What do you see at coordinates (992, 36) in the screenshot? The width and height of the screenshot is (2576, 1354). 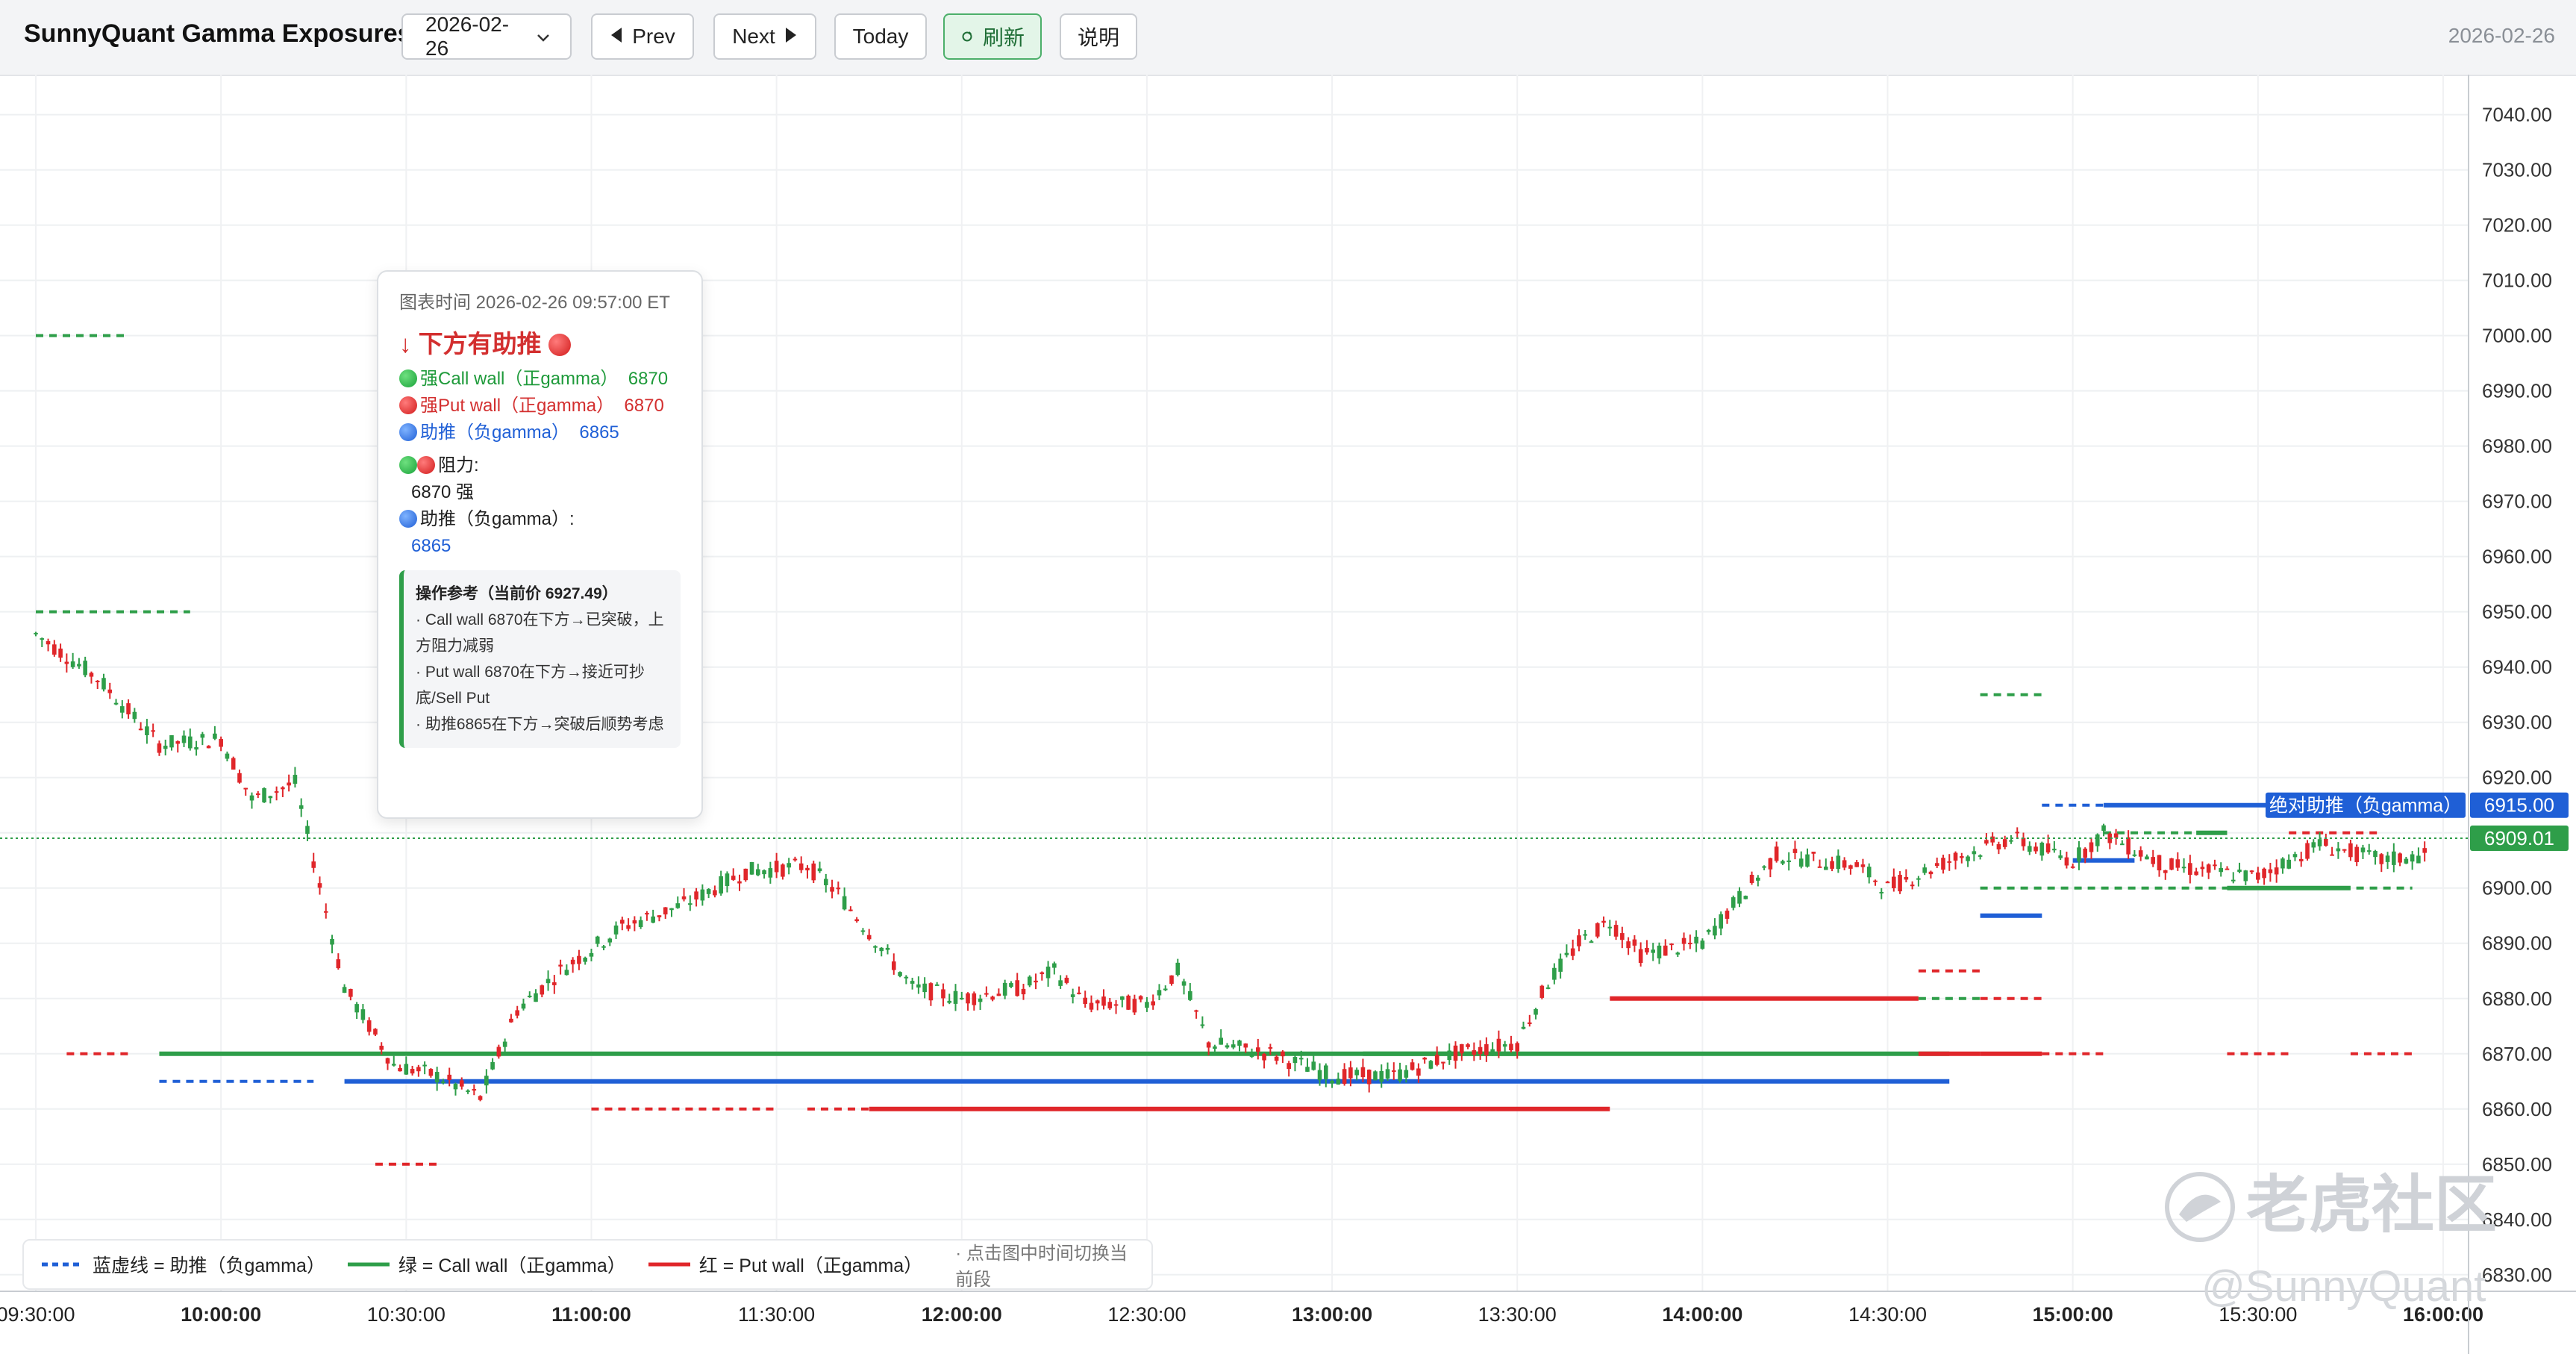 I see `refresh-button: 刷新` at bounding box center [992, 36].